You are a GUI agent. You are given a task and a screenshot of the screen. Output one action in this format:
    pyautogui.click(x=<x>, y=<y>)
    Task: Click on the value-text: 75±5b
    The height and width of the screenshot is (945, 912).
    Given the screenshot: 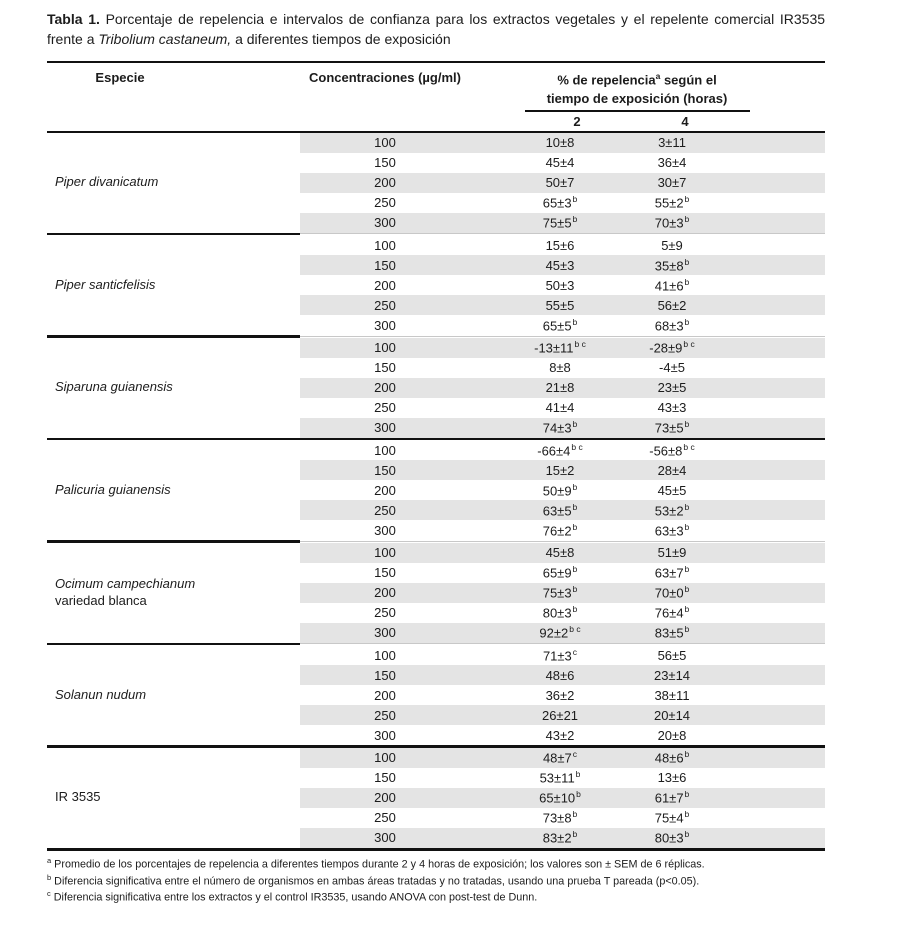 What is the action you would take?
    pyautogui.click(x=560, y=222)
    